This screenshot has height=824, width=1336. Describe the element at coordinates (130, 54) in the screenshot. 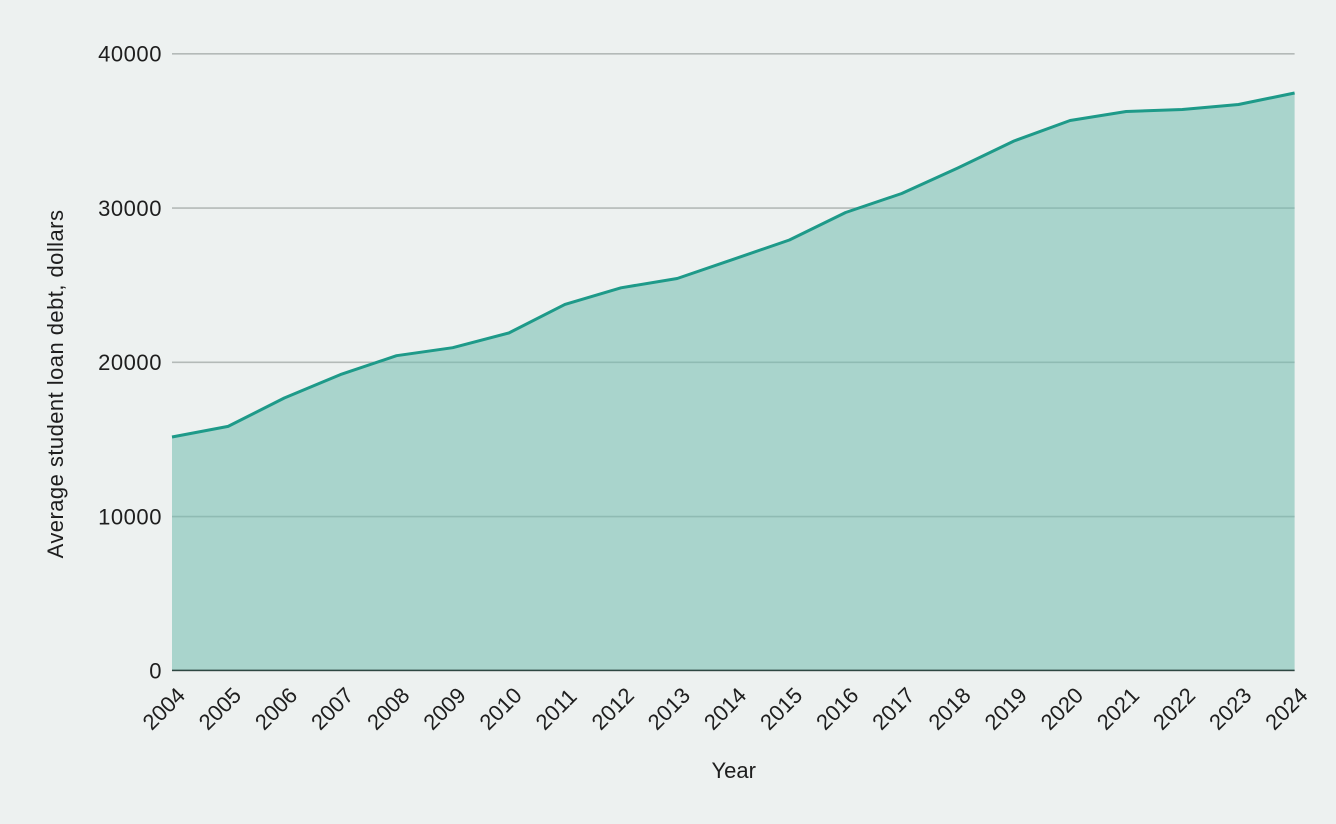

I see `svg-text: 40000` at that location.